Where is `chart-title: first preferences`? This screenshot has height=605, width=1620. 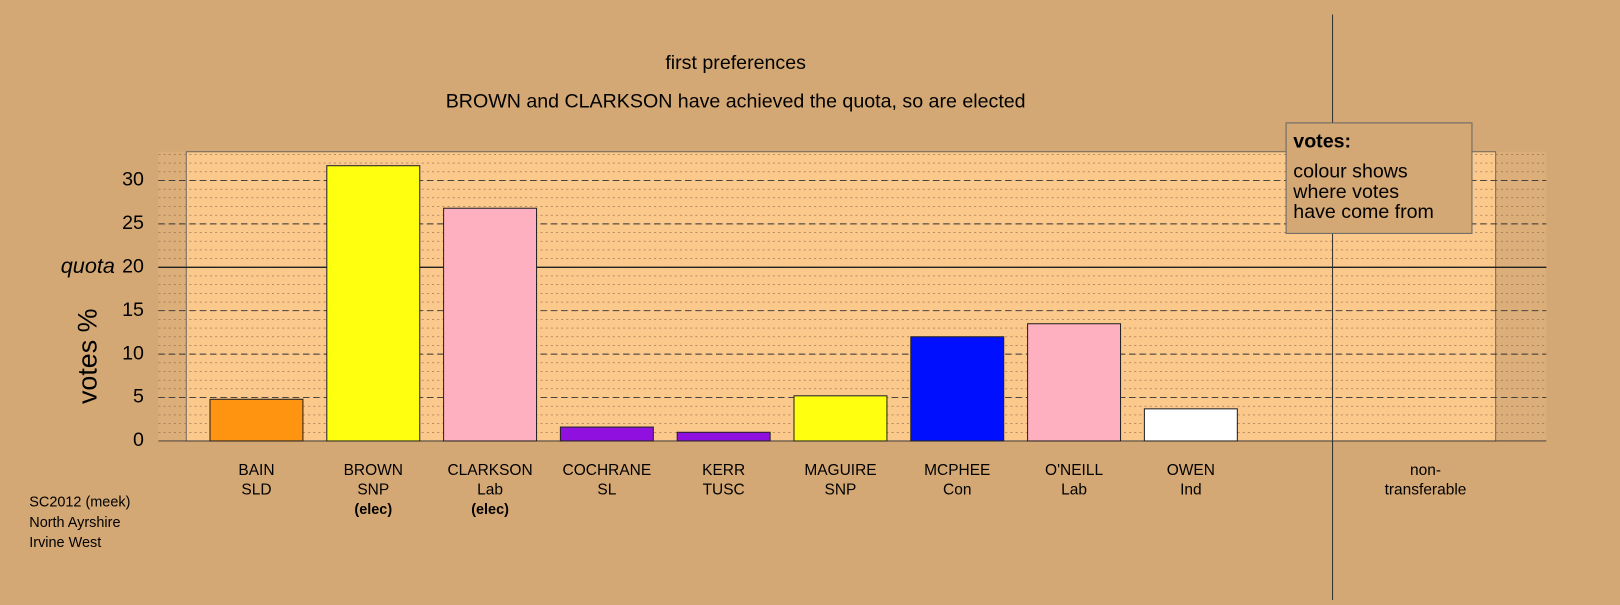
chart-title: first preferences is located at coordinates (735, 63).